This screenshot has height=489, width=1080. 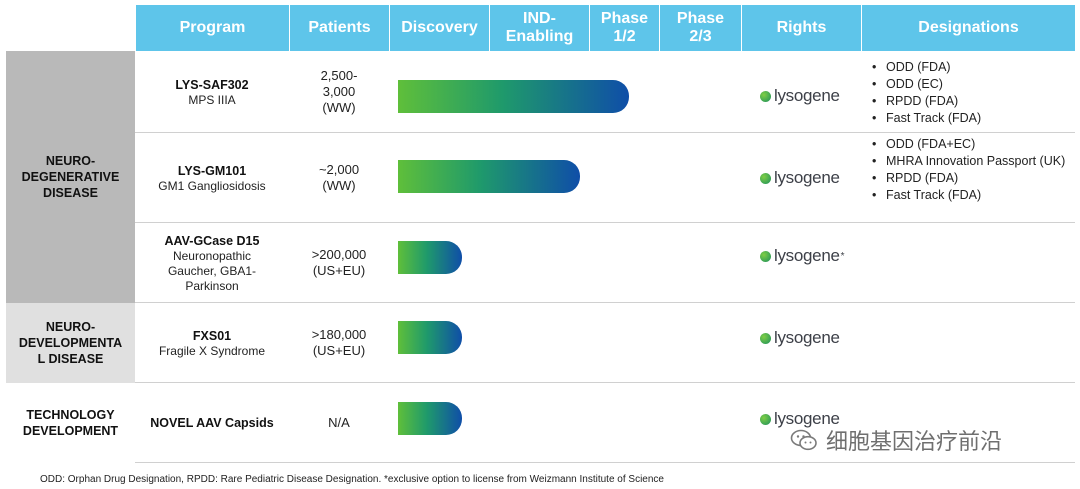 I want to click on program-name: NOVEL AAV Capsids, so click(x=212, y=423).